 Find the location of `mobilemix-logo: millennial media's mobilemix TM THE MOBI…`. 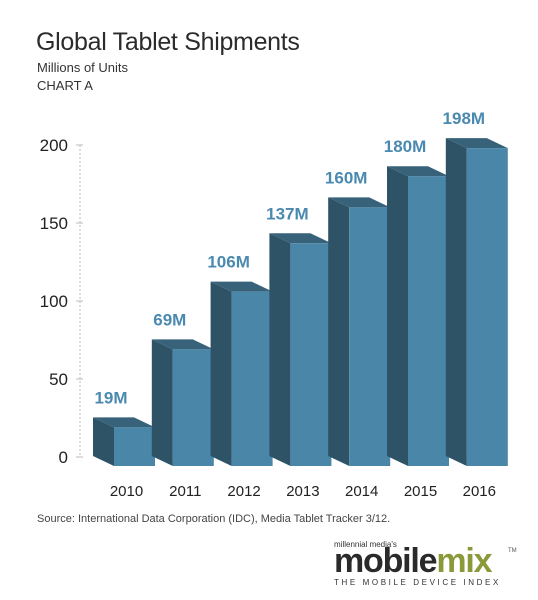

mobilemix-logo: millennial media's mobilemix TM THE MOBI… is located at coordinates (429, 564).